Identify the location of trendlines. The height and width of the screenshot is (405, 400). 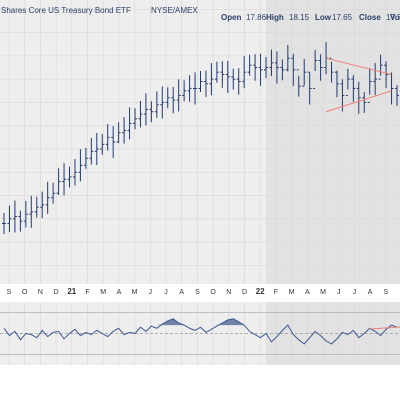
(358, 85).